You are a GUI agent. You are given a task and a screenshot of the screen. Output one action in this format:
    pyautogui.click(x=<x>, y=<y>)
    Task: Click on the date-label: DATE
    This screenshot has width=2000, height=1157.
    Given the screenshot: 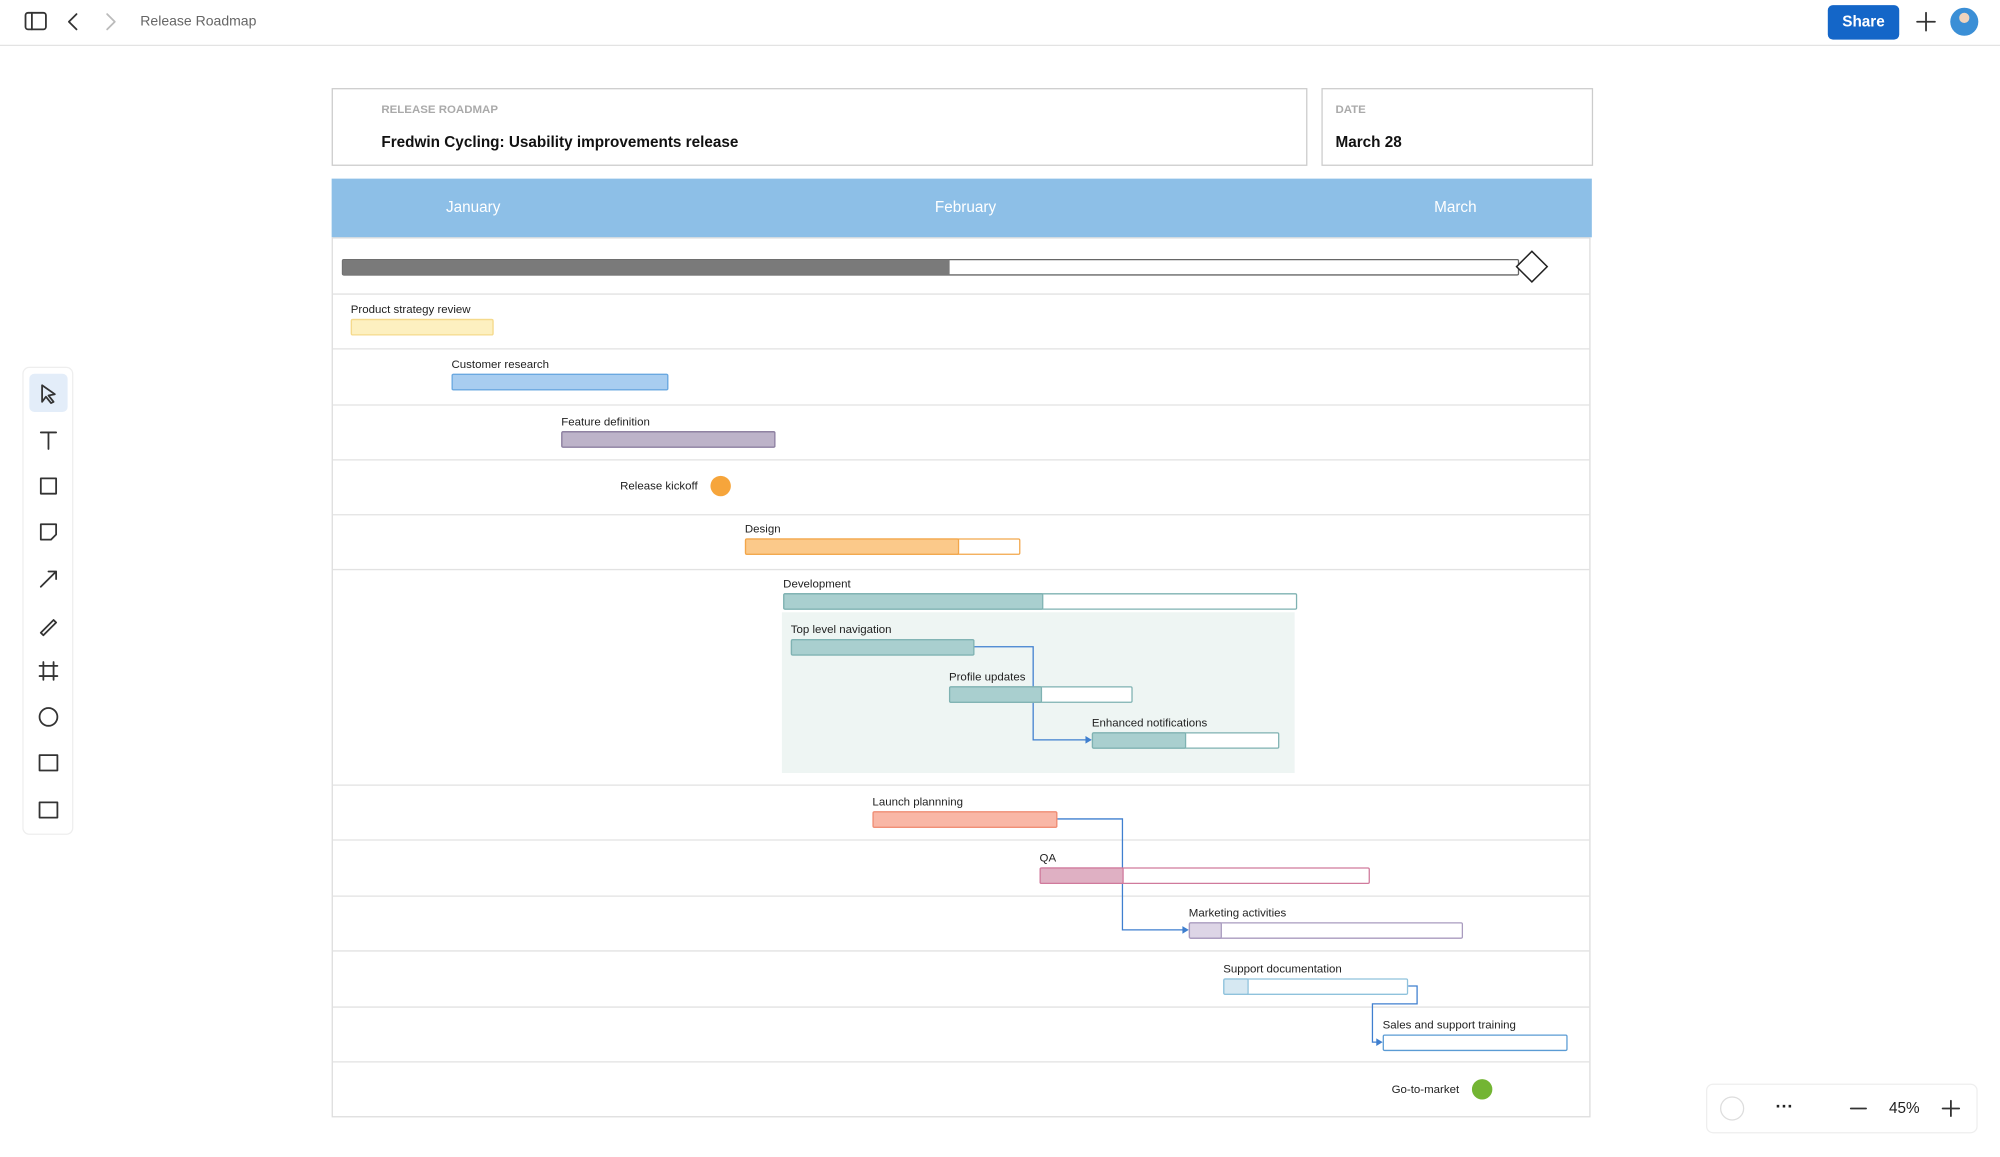 What is the action you would take?
    pyautogui.click(x=1350, y=110)
    